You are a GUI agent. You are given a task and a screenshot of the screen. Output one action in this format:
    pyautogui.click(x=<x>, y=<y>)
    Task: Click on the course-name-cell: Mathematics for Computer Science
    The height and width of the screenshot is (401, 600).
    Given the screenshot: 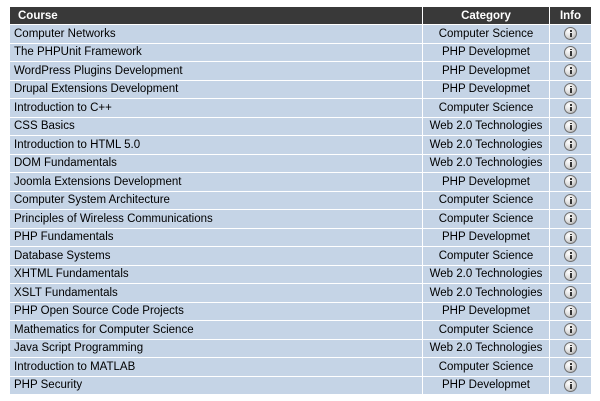 What is the action you would take?
    pyautogui.click(x=216, y=330)
    